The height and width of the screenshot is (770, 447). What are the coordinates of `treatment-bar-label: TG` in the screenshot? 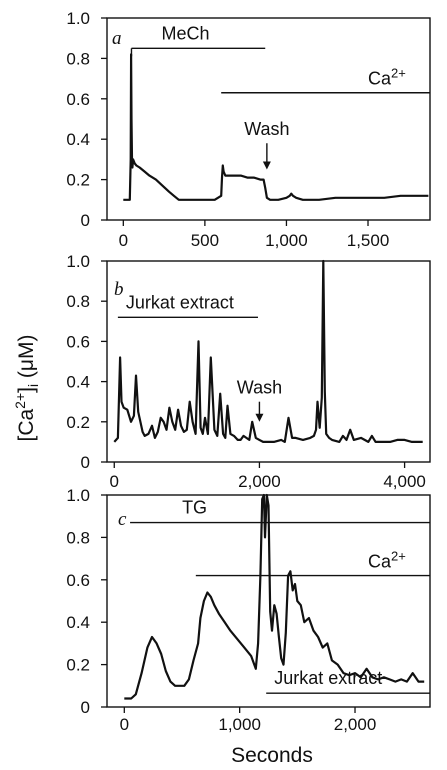 It's located at (194, 508).